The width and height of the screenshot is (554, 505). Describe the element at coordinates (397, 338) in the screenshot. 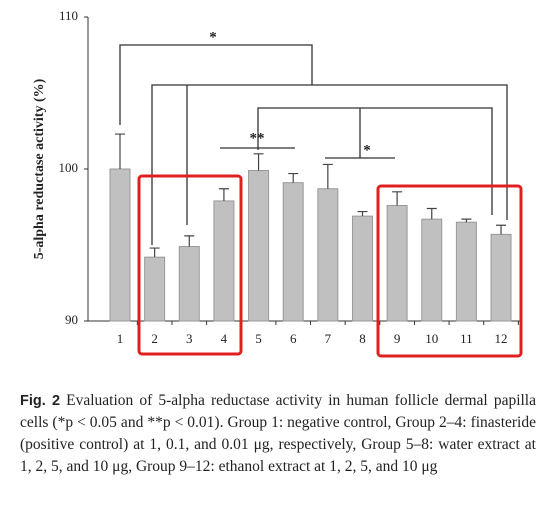

I see `x-tick-label: 9` at that location.